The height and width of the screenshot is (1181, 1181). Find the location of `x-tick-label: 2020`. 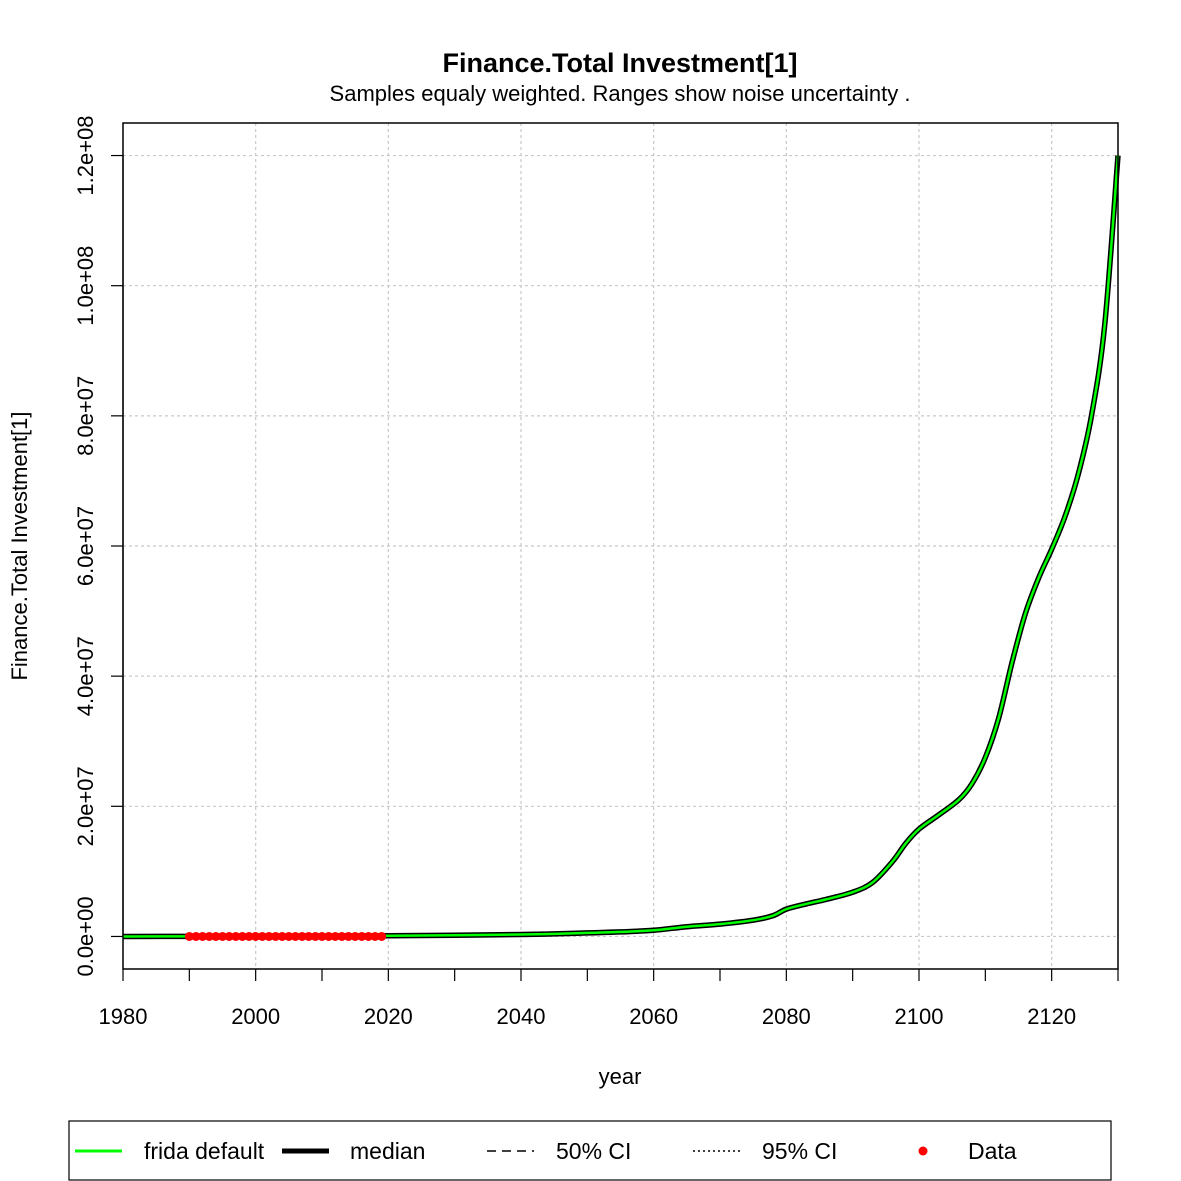

x-tick-label: 2020 is located at coordinates (388, 1016).